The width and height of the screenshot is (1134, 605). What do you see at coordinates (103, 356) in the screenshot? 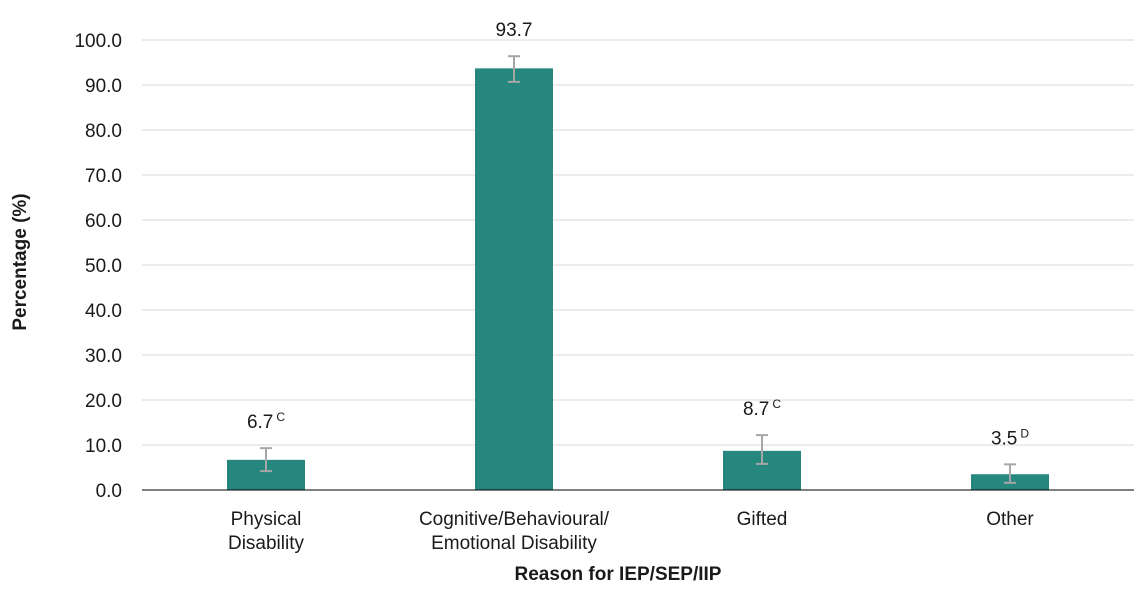
I see `y-tick-label: 30.0` at bounding box center [103, 356].